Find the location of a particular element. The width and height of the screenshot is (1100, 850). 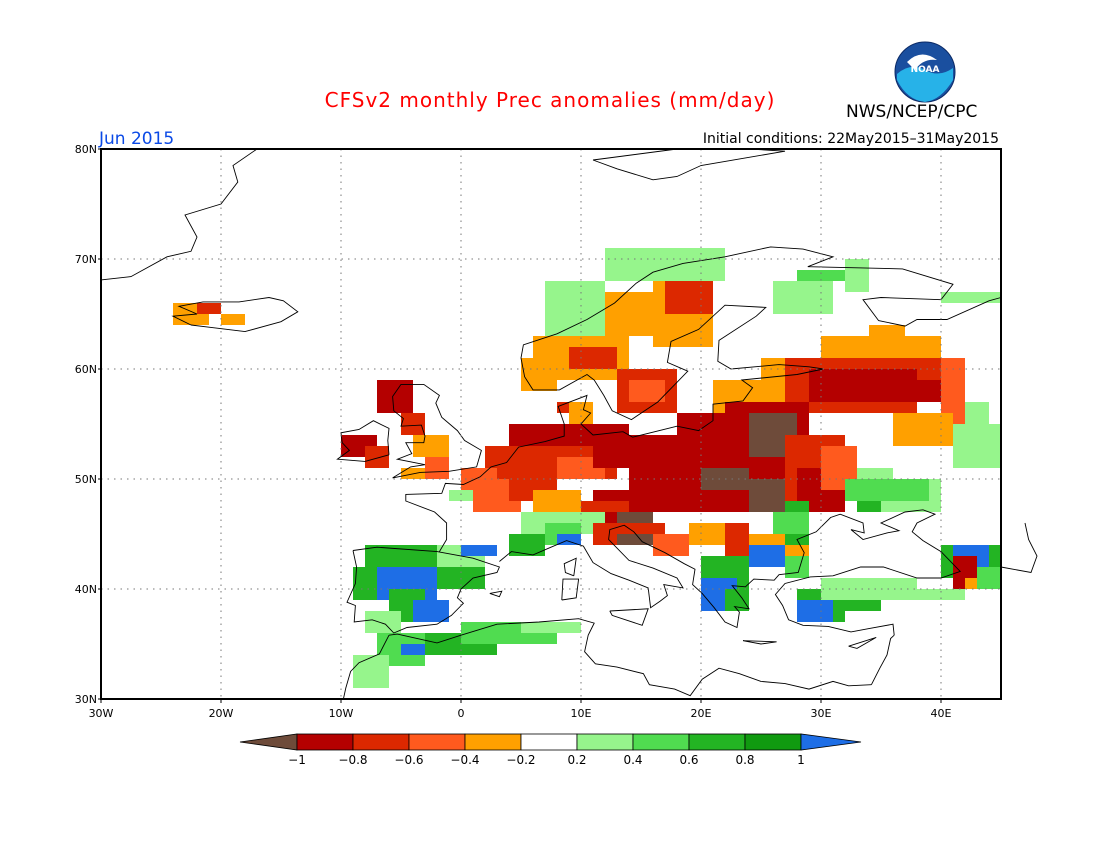

latitude-label: 70N is located at coordinates (86, 259).